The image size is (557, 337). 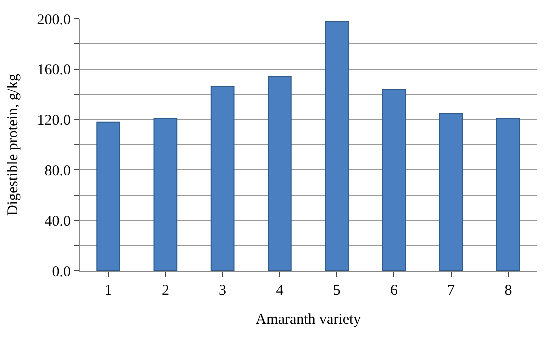 I want to click on x-tick-label: 4, so click(x=280, y=291).